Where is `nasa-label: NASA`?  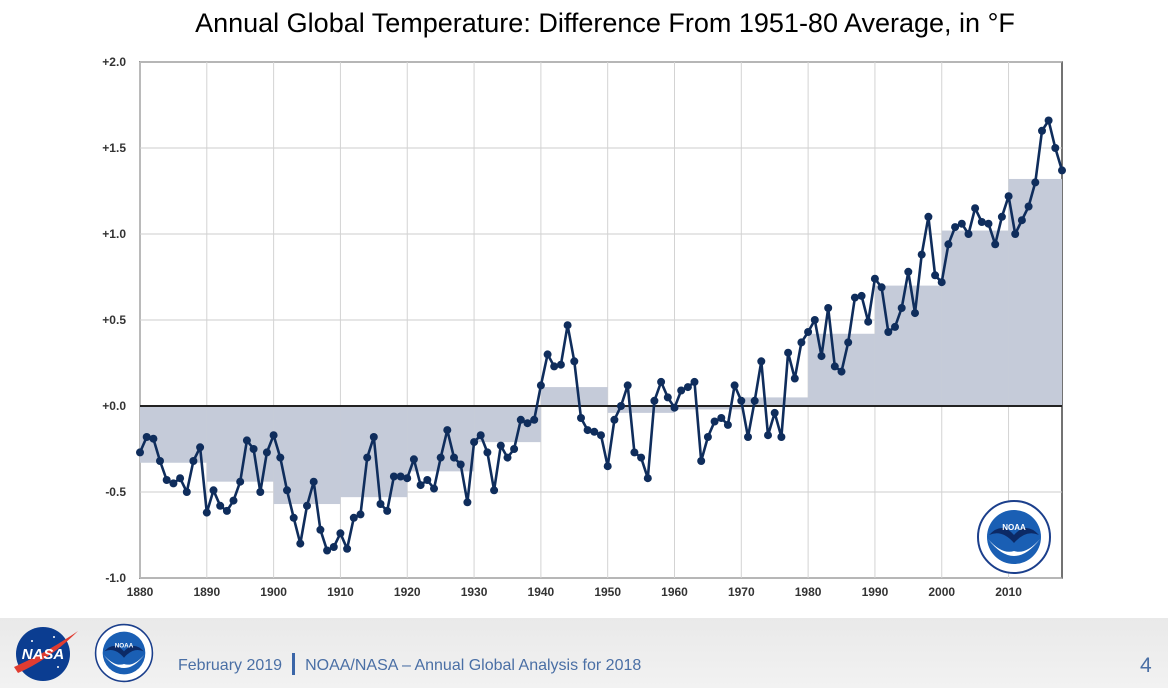 nasa-label: NASA is located at coordinates (43, 654).